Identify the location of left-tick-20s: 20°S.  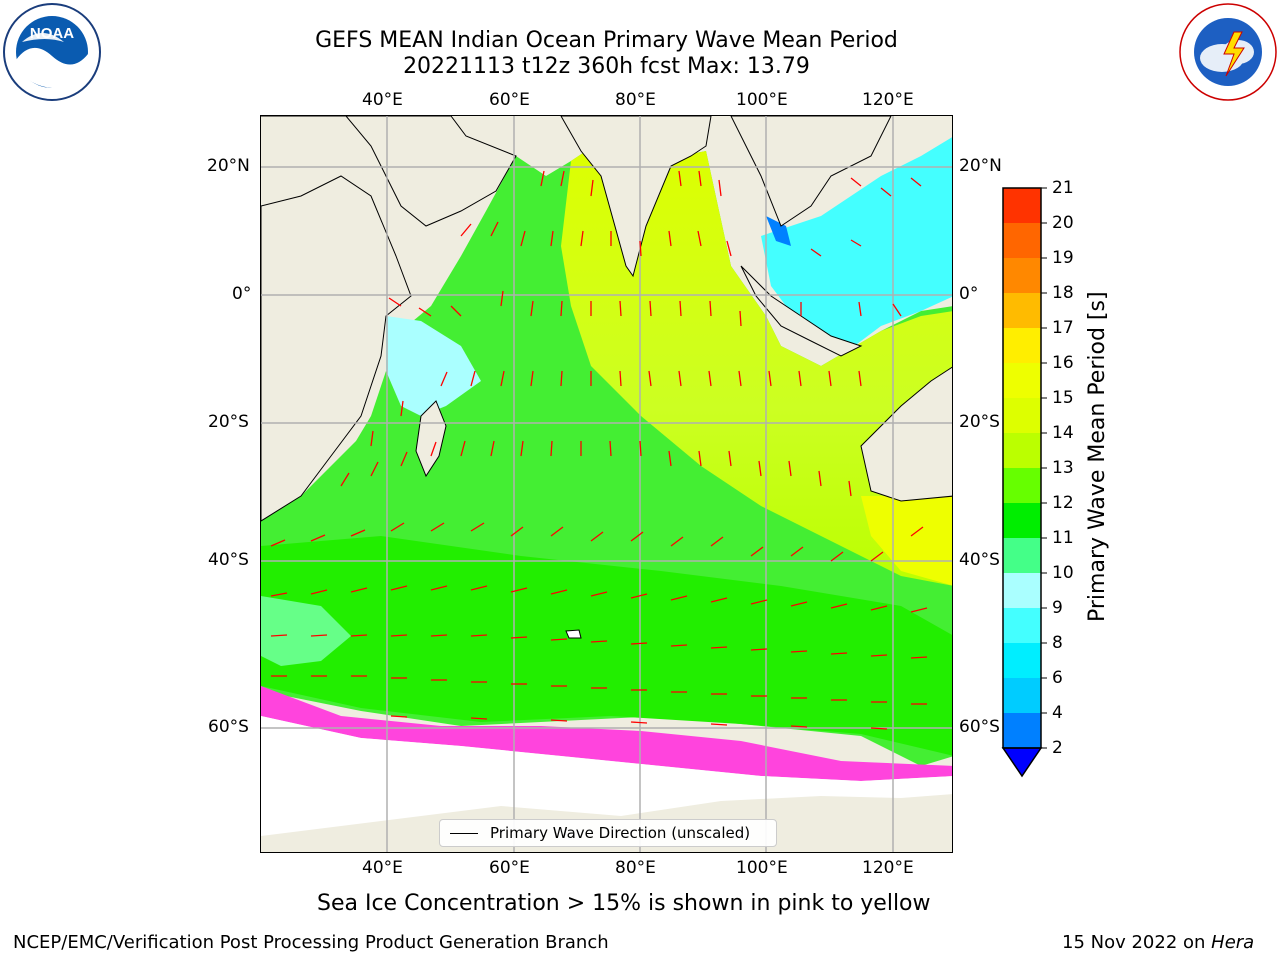
(228, 422).